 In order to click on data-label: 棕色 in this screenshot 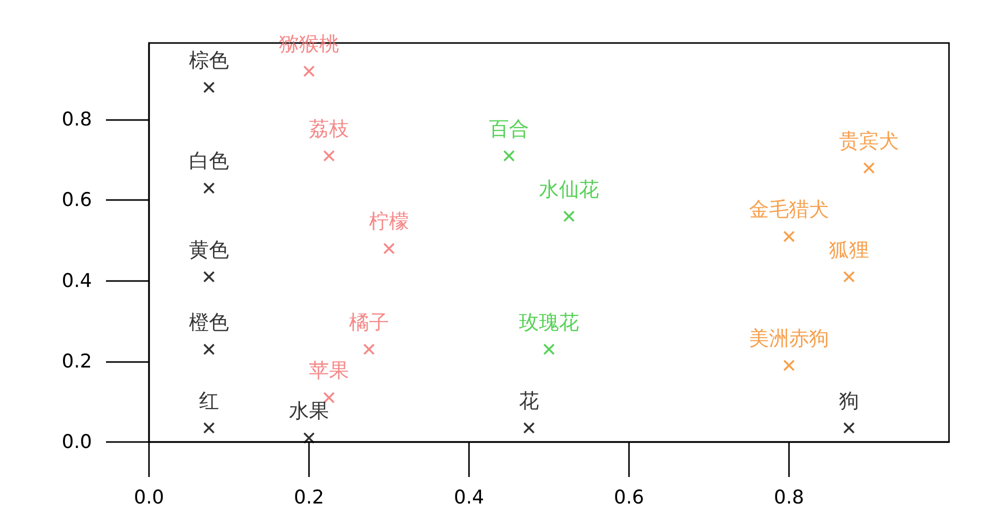, I will do `click(209, 60)`.